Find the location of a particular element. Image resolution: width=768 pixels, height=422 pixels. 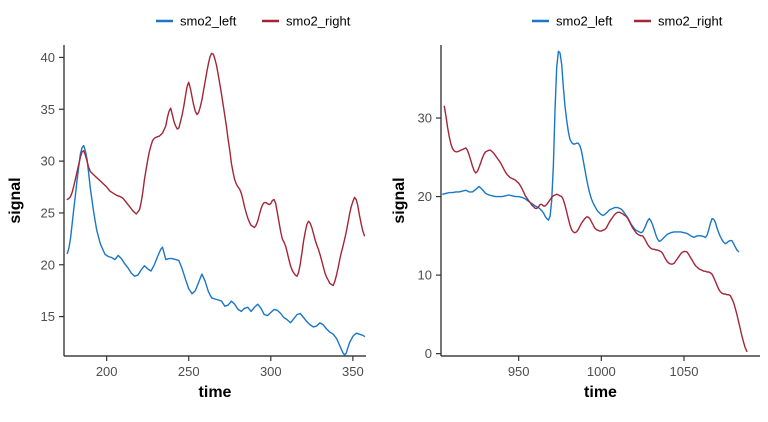

x-tick-label: 250 is located at coordinates (189, 371).